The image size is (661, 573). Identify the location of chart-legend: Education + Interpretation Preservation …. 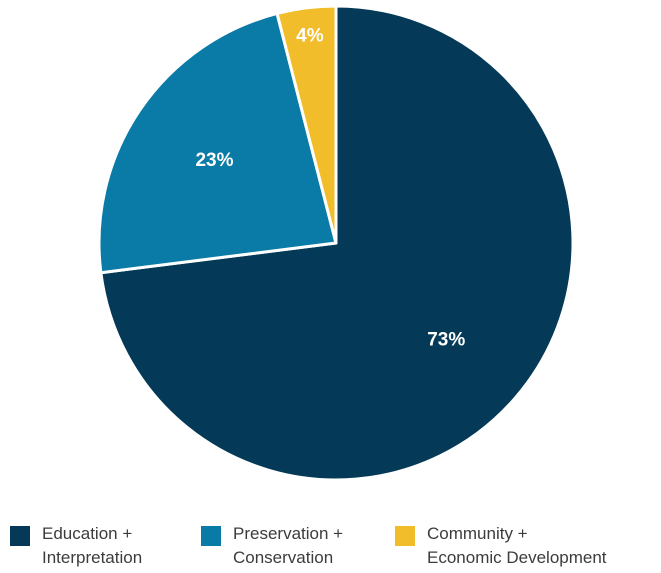
(330, 547).